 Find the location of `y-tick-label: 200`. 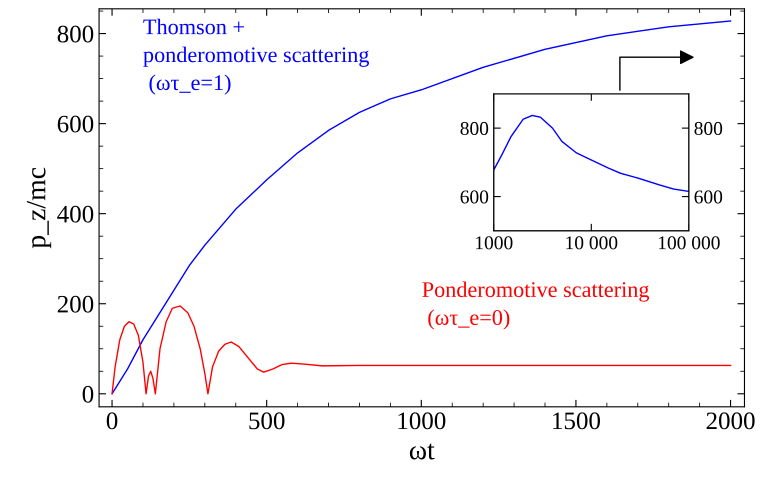

y-tick-label: 200 is located at coordinates (76, 304).